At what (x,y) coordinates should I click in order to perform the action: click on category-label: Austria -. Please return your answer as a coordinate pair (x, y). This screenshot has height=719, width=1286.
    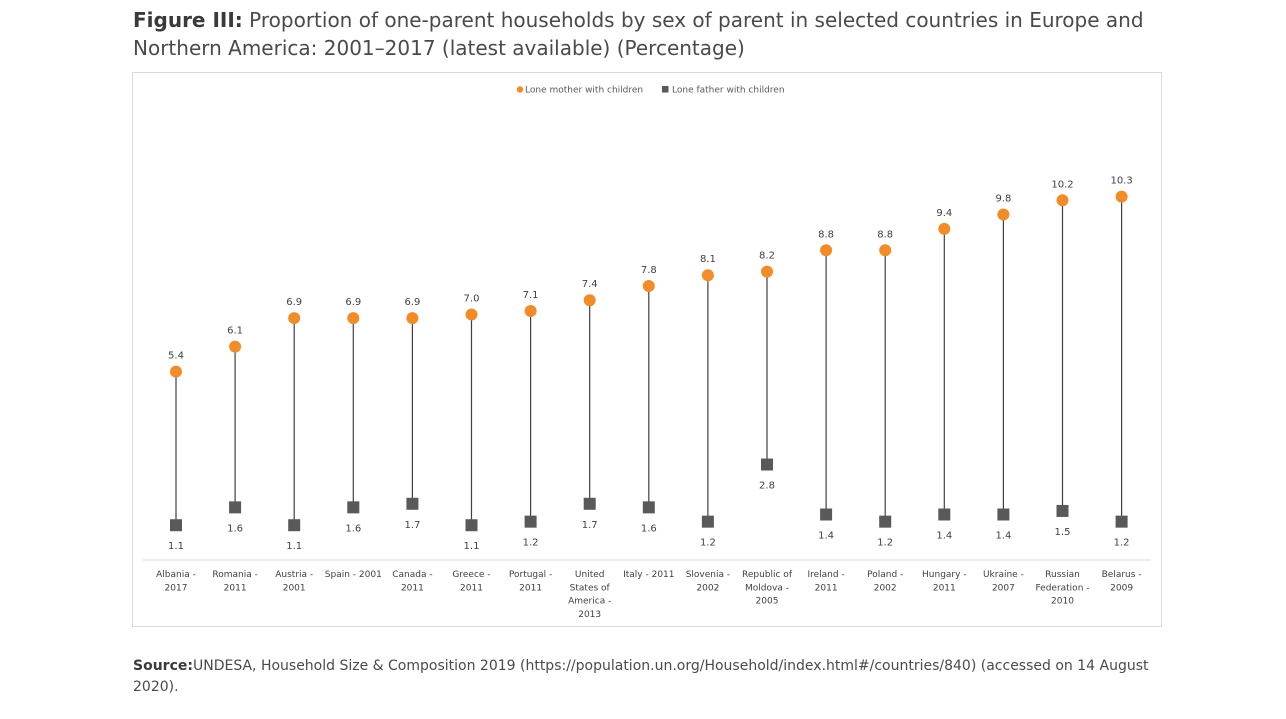
    Looking at the image, I should click on (294, 575).